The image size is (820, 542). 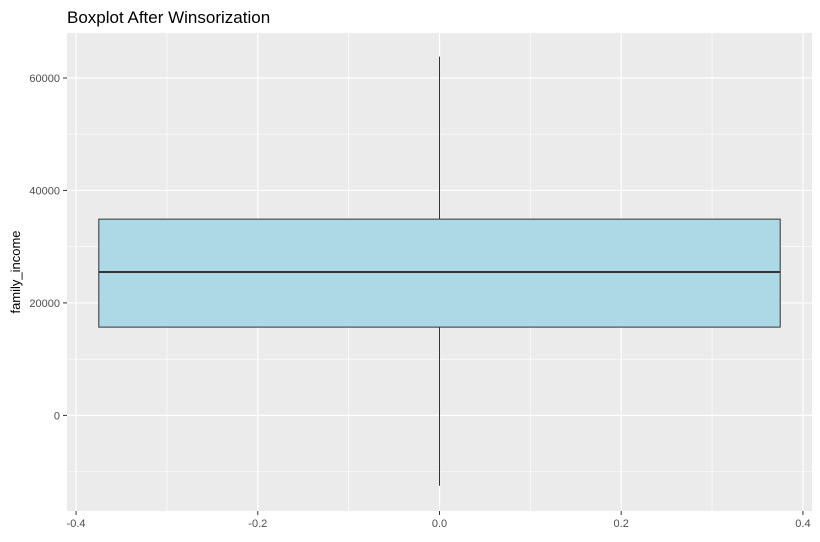 What do you see at coordinates (76, 524) in the screenshot?
I see `x-tick-label: -0.4` at bounding box center [76, 524].